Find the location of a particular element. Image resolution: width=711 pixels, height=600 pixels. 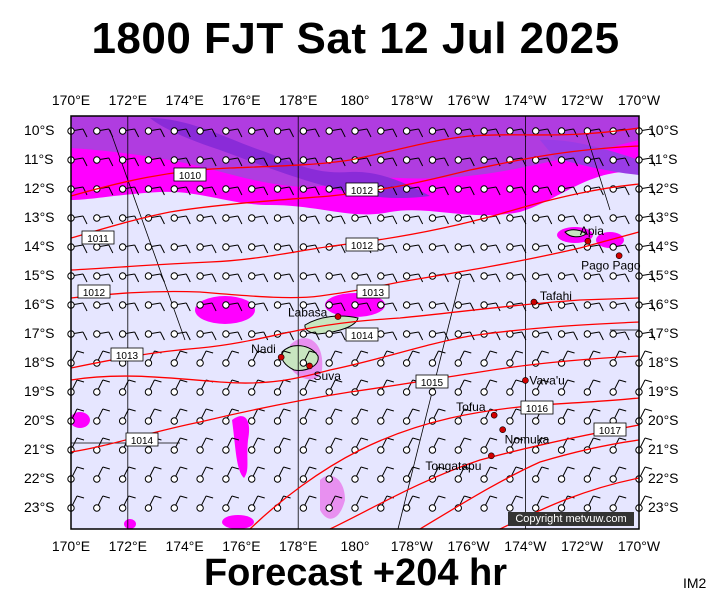

isobar-label: 1014 is located at coordinates (362, 334).